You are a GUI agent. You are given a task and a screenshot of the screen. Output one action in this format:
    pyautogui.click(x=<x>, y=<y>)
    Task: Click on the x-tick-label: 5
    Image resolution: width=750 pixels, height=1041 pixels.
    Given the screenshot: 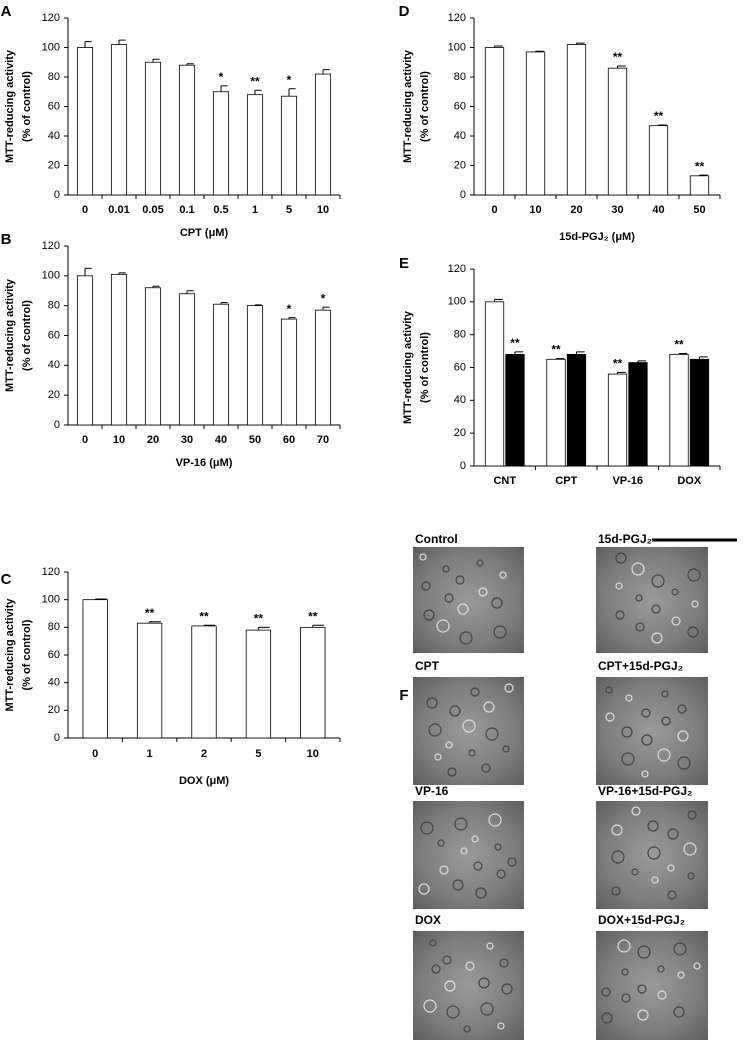 What is the action you would take?
    pyautogui.click(x=289, y=210)
    